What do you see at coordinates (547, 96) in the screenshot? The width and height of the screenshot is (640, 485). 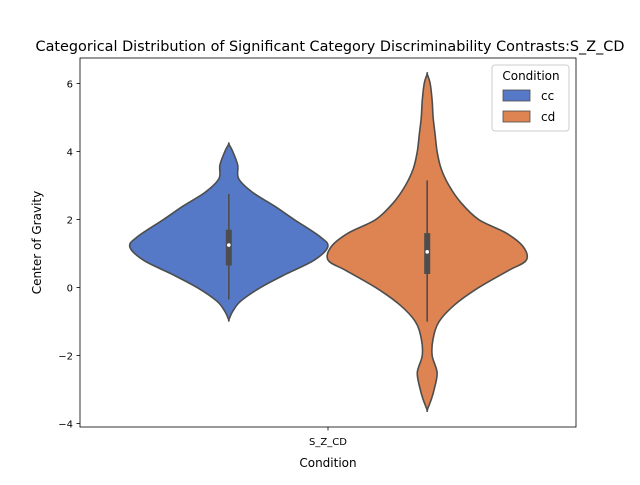 I see `legend-label-cc: cc` at bounding box center [547, 96].